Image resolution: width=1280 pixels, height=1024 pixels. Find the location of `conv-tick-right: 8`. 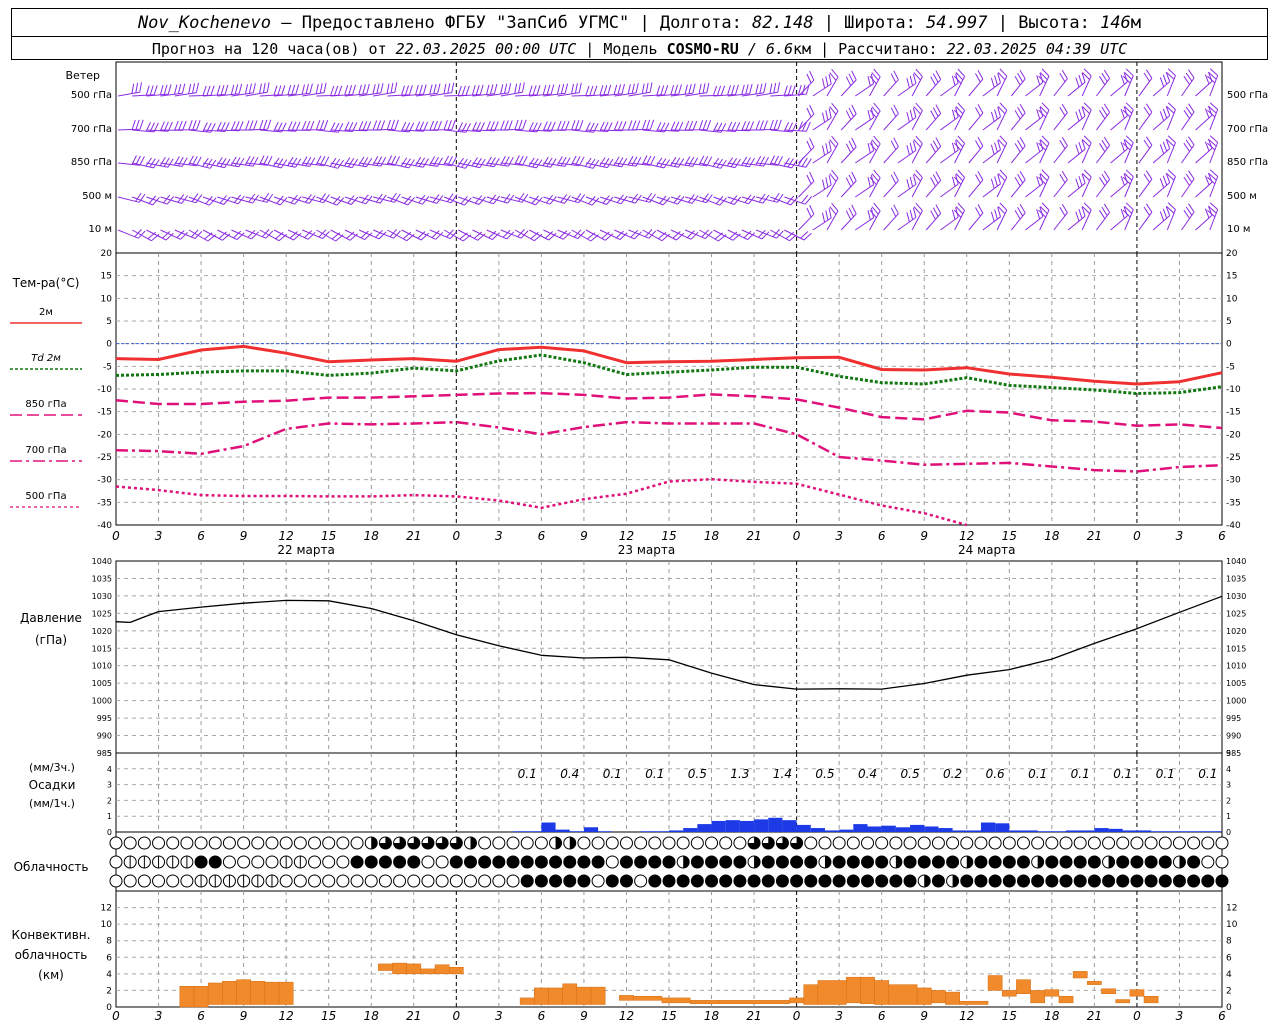

conv-tick-right: 8 is located at coordinates (1229, 942).